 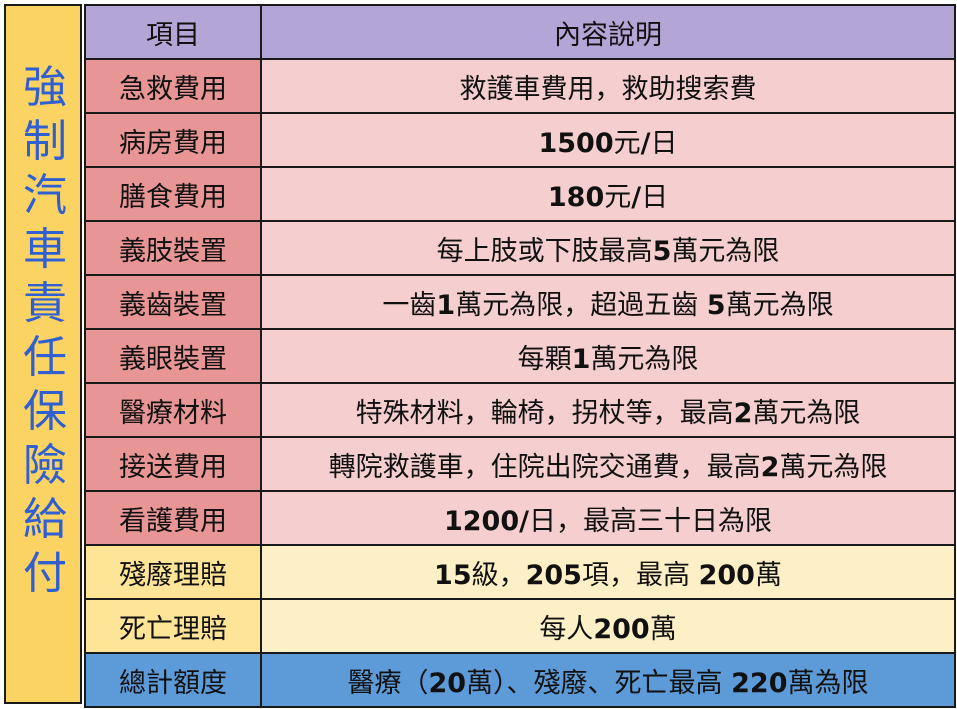 What do you see at coordinates (173, 140) in the screenshot?
I see `row-item: 病房費用` at bounding box center [173, 140].